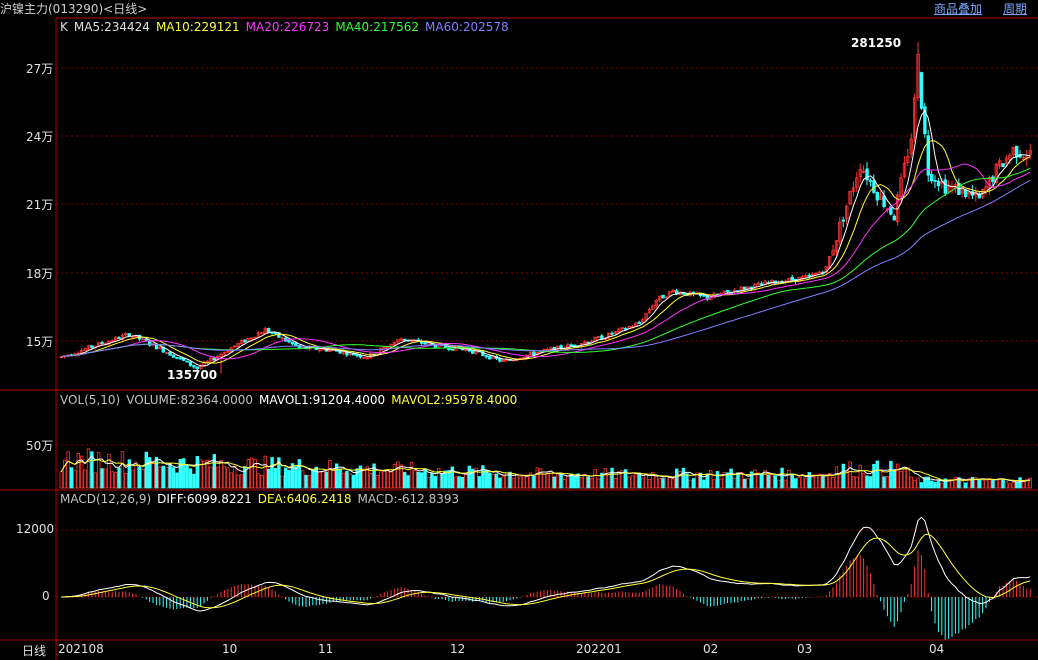 The image size is (1038, 660). Describe the element at coordinates (322, 400) in the screenshot. I see `volume-legend-item-2: MAVOL1:91204.4000` at that location.